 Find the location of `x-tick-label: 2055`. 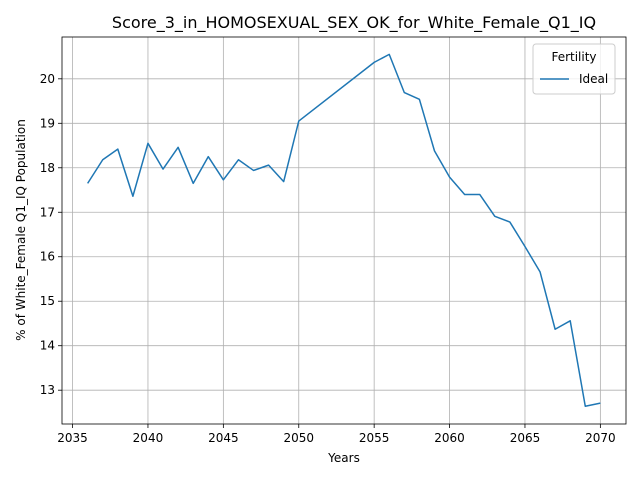

x-tick-label: 2055 is located at coordinates (374, 438).